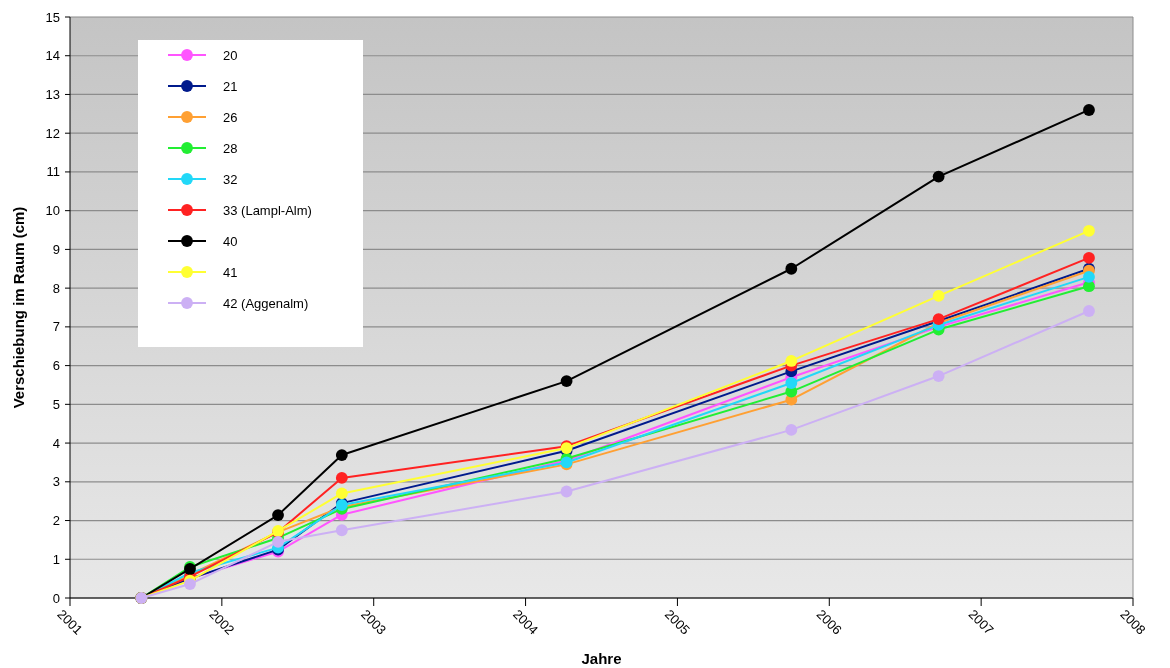 The height and width of the screenshot is (668, 1170). Describe the element at coordinates (52, 56) in the screenshot. I see `y-tick-label: 14` at that location.